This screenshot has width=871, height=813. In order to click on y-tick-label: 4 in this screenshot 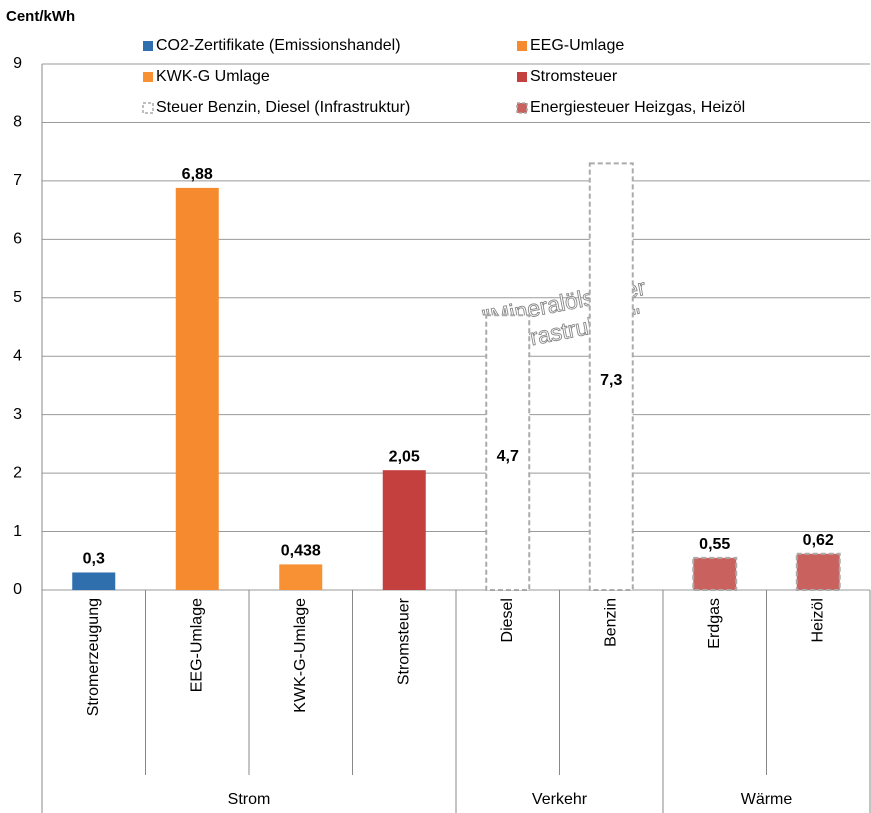, I will do `click(17, 355)`.